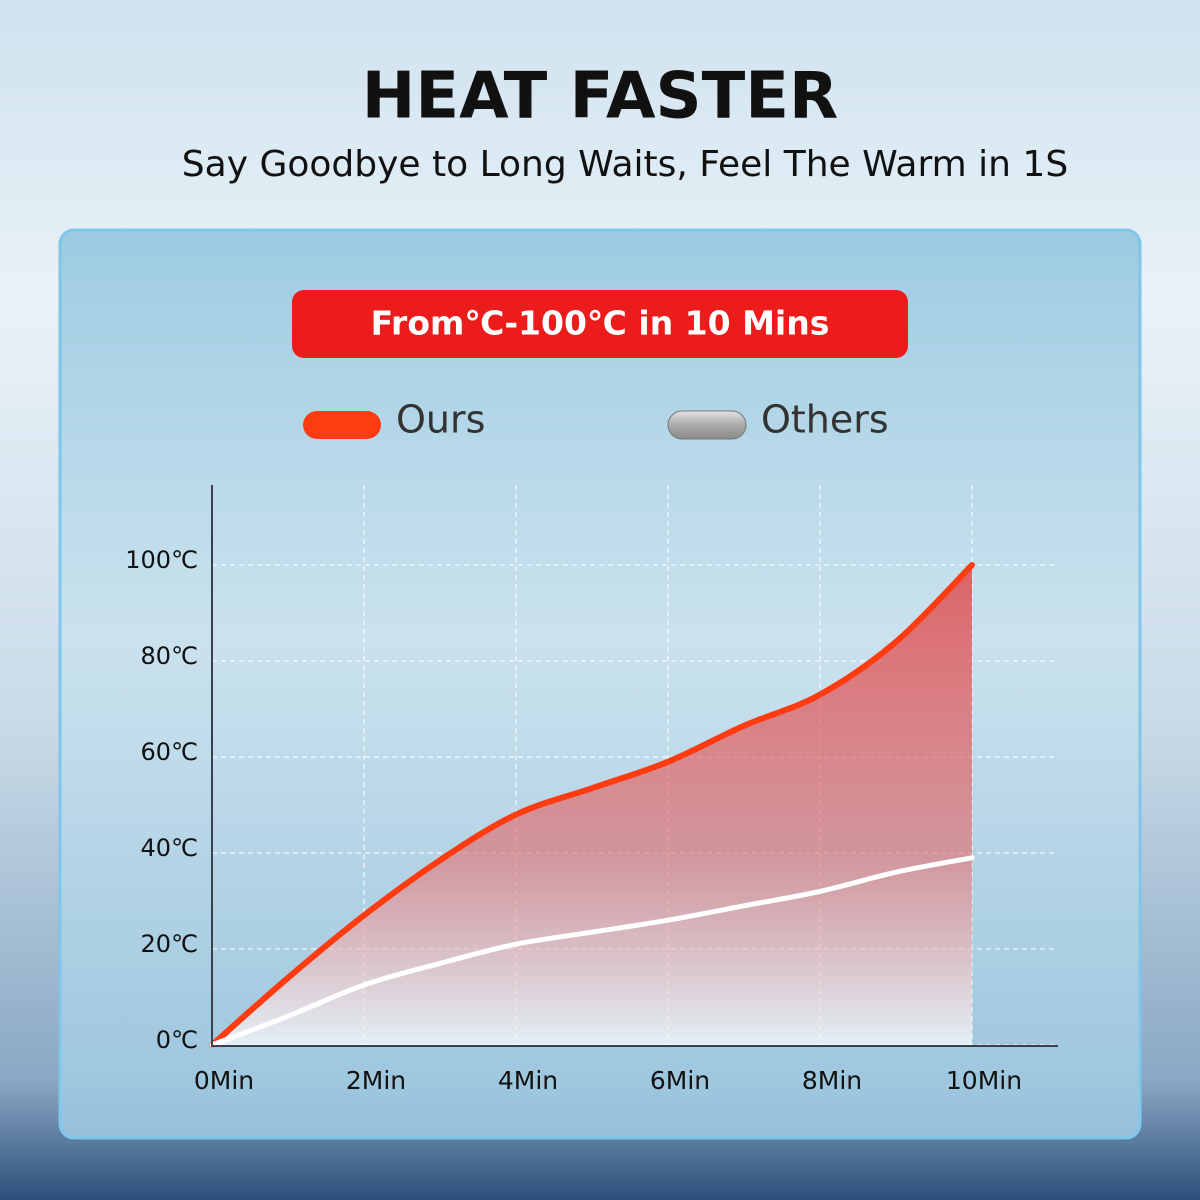 The height and width of the screenshot is (1200, 1200). I want to click on x-tick-label: 4Min, so click(528, 1080).